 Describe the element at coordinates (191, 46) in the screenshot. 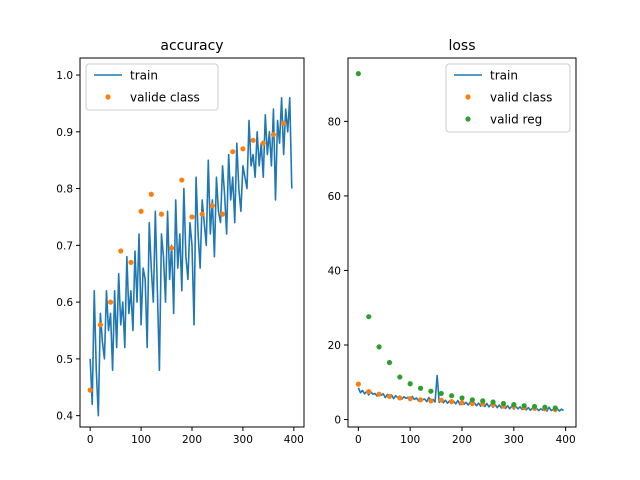

I see `chart-title: accuracy` at that location.